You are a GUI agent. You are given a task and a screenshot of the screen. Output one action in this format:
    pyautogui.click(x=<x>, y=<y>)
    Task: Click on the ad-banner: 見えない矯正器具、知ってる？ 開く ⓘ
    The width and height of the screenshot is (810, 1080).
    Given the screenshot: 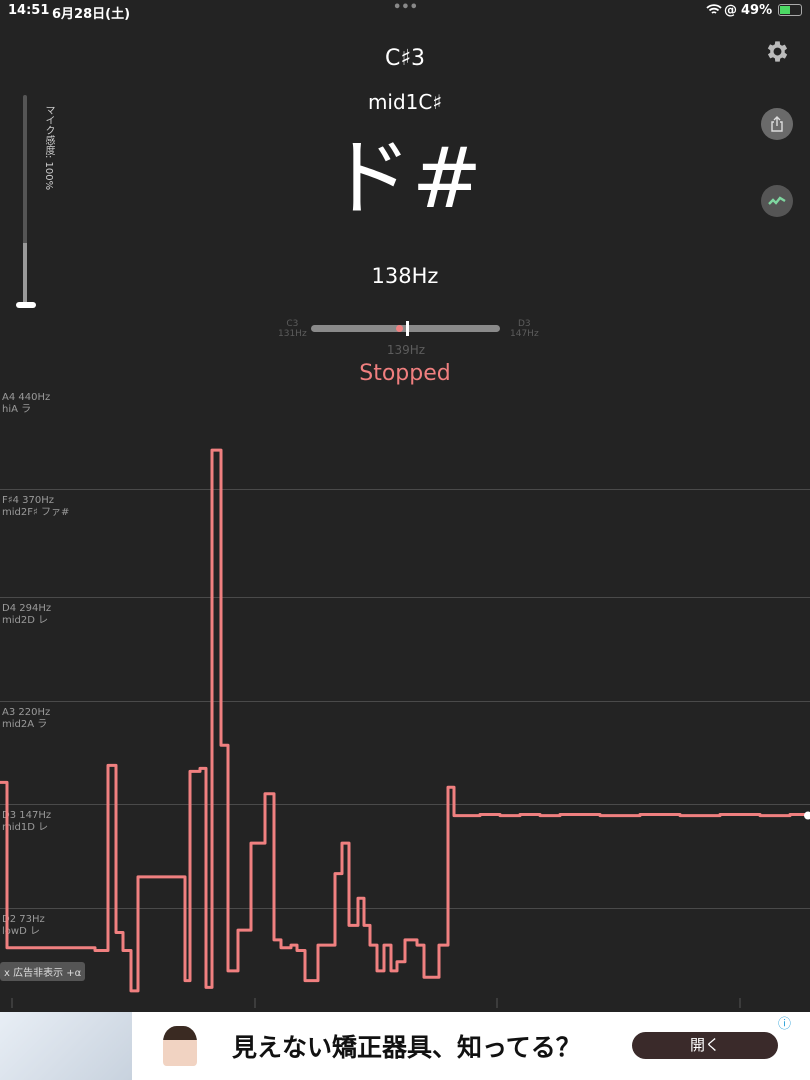 What is the action you would take?
    pyautogui.click(x=405, y=1046)
    